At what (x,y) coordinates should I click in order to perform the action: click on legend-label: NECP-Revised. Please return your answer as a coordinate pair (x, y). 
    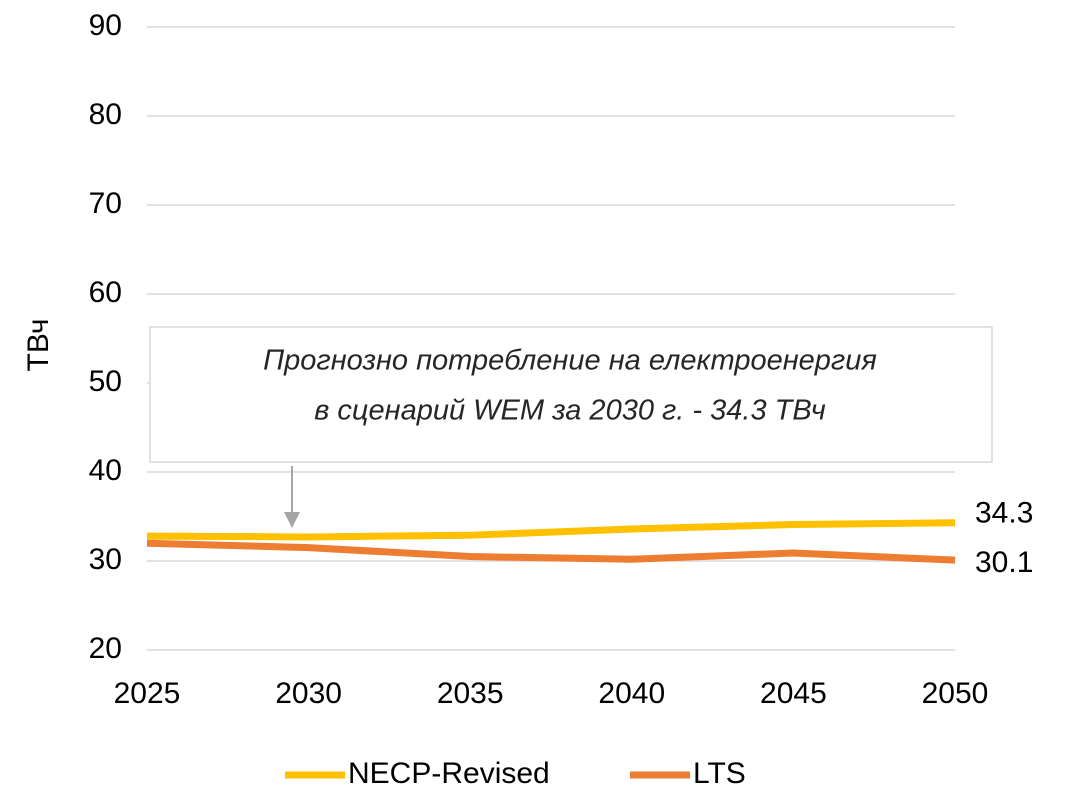
    Looking at the image, I should click on (449, 773).